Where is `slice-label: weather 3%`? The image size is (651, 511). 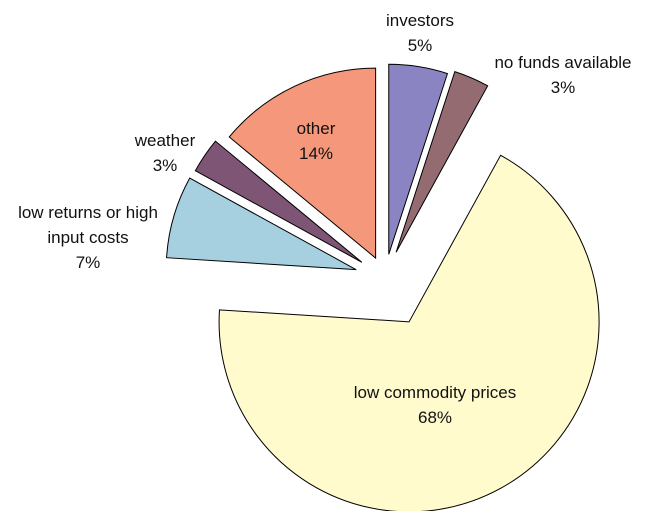
slice-label: weather 3% is located at coordinates (165, 153).